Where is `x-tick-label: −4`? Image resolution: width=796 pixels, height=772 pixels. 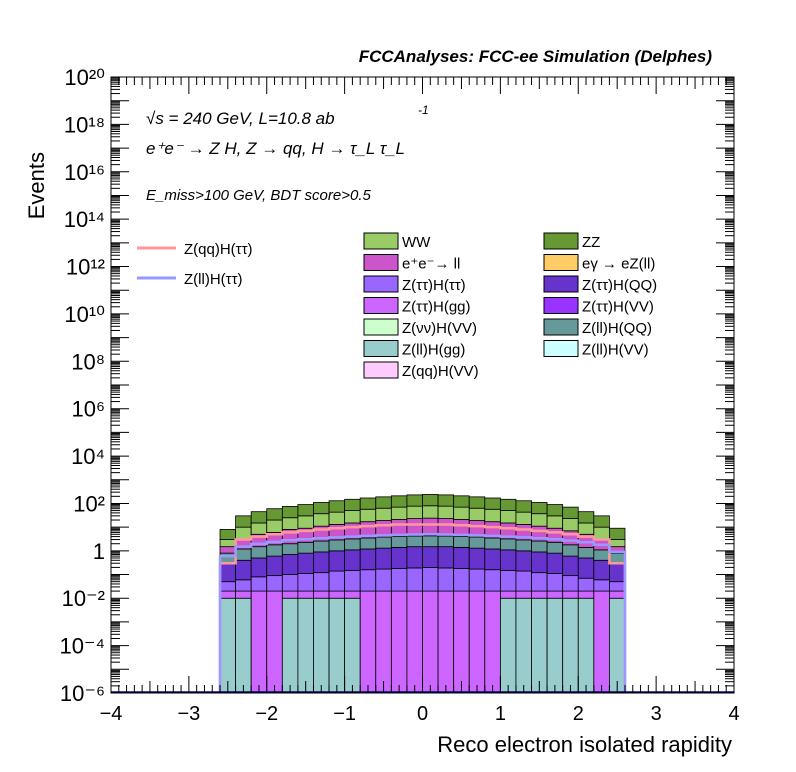
x-tick-label: −4 is located at coordinates (111, 714).